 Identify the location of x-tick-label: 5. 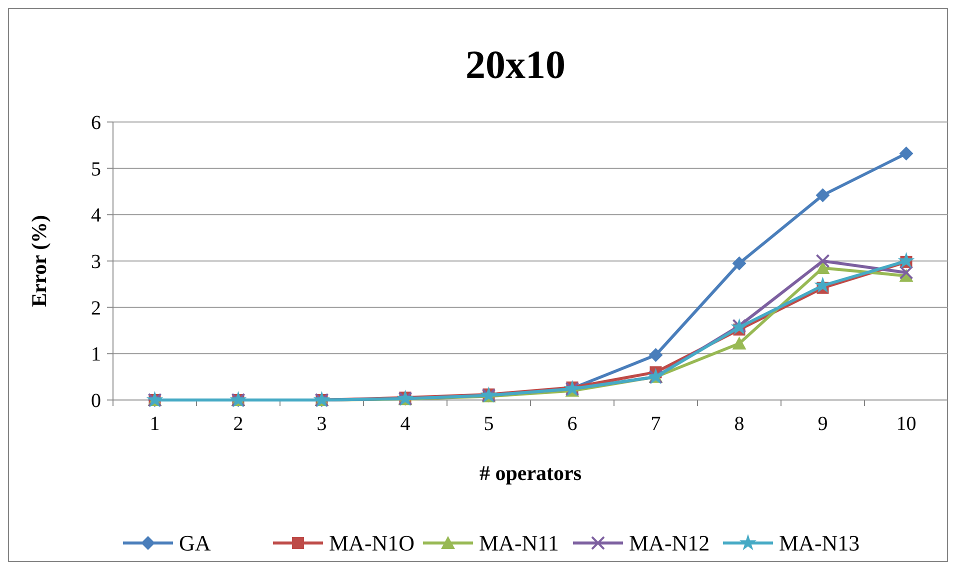
(489, 424).